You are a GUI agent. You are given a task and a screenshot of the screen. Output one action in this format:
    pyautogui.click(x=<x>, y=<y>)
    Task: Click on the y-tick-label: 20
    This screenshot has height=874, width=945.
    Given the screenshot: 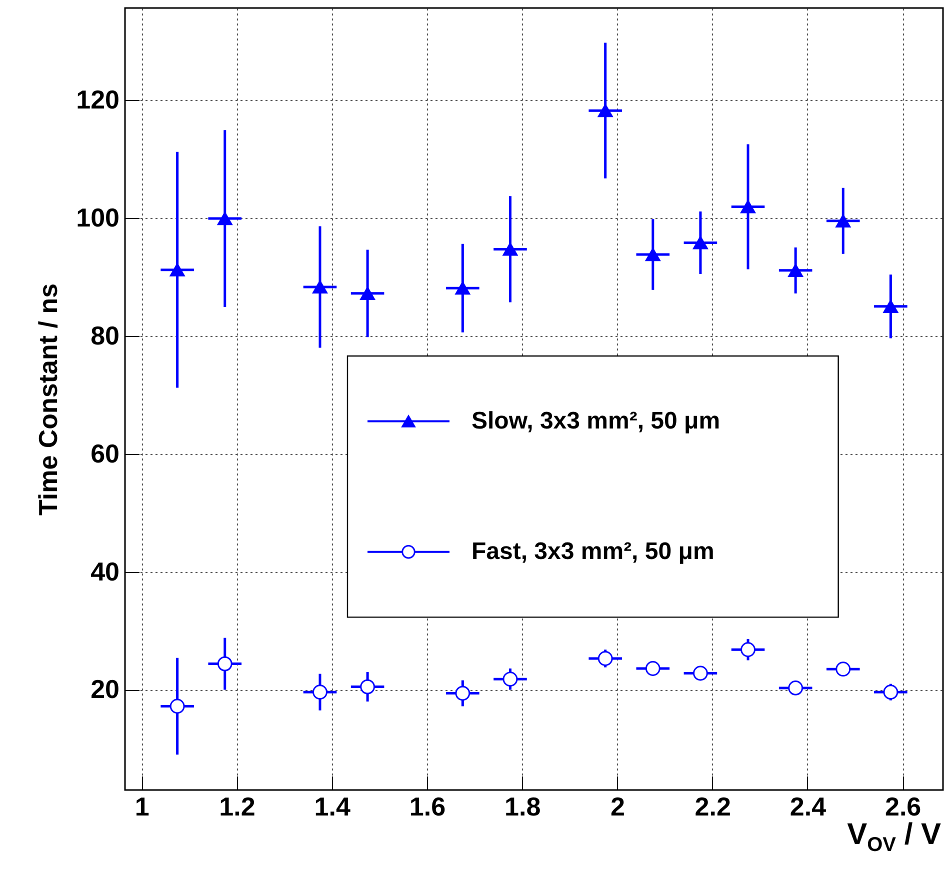 What is the action you would take?
    pyautogui.click(x=105, y=689)
    